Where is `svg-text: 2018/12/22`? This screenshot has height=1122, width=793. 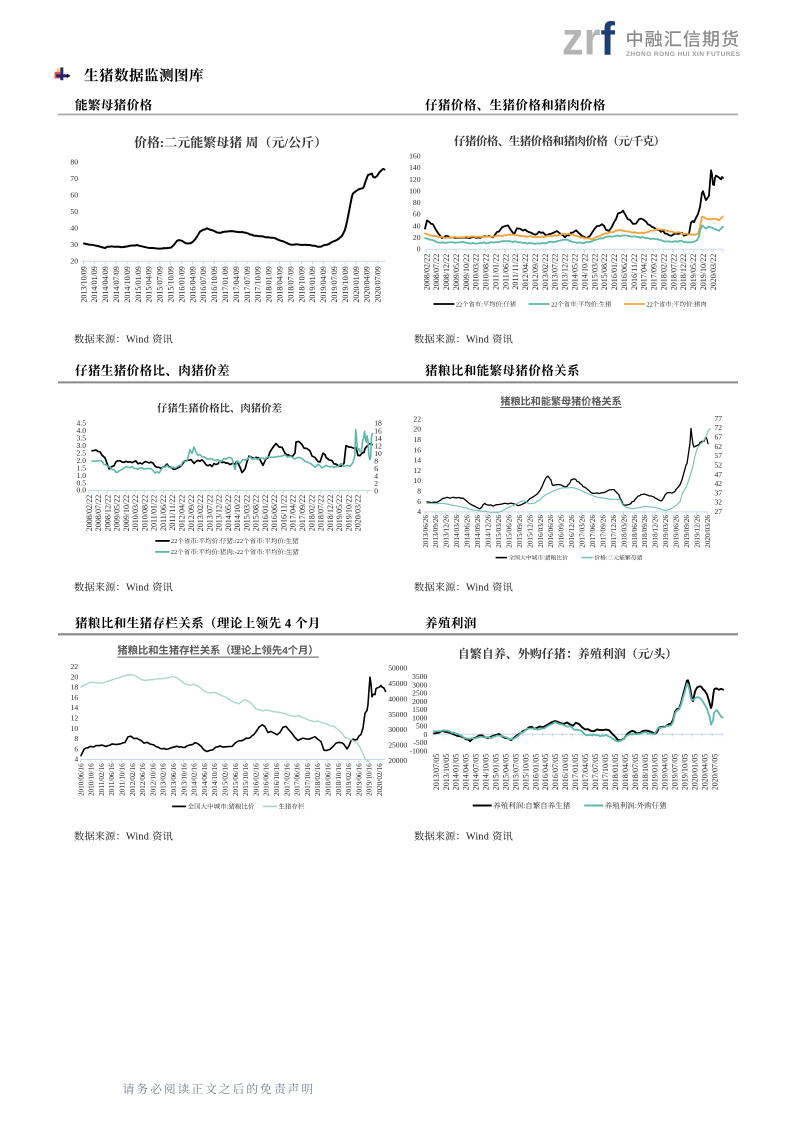 svg-text: 2018/12/22 is located at coordinates (683, 272).